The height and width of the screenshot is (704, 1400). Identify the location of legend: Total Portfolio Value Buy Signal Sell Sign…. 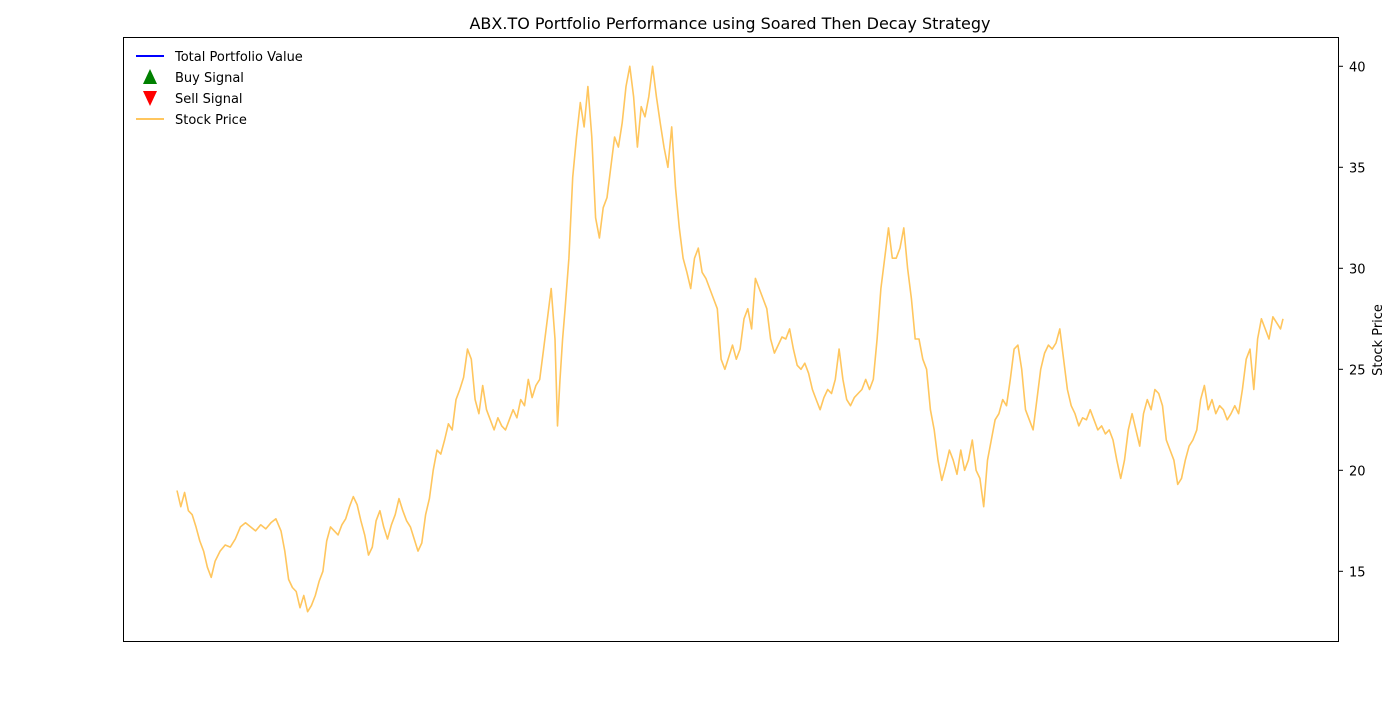
(219, 89).